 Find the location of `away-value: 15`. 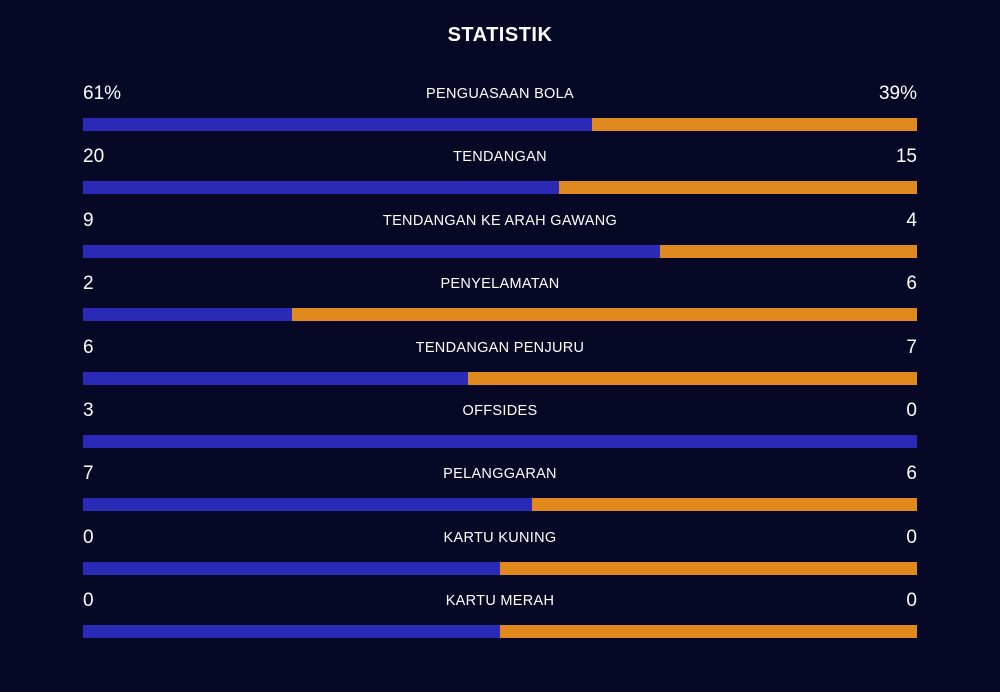

away-value: 15 is located at coordinates (906, 157).